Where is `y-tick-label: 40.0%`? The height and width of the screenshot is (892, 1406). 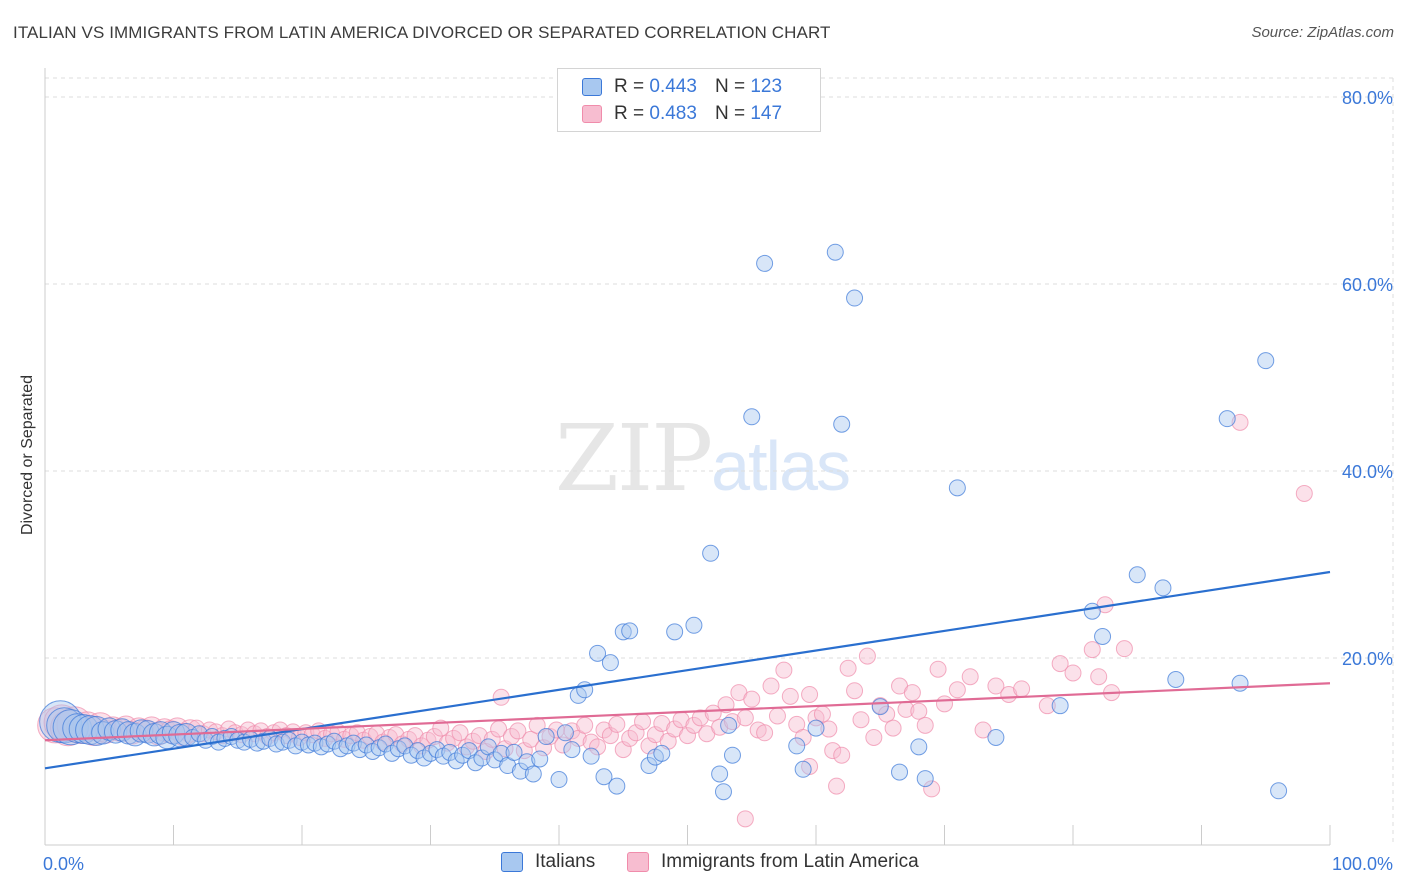 y-tick-label: 40.0% is located at coordinates (1367, 472).